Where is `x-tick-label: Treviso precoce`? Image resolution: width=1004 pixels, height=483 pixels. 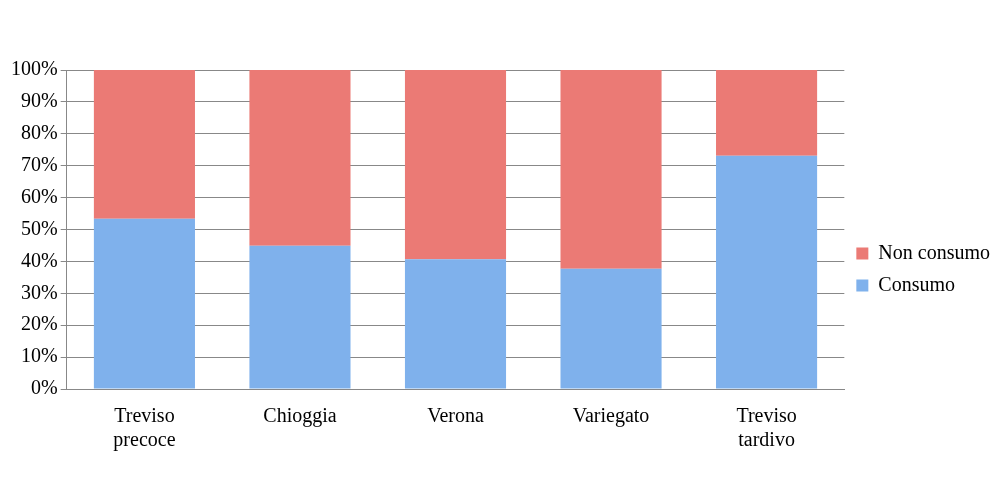 x-tick-label: Treviso precoce is located at coordinates (144, 428).